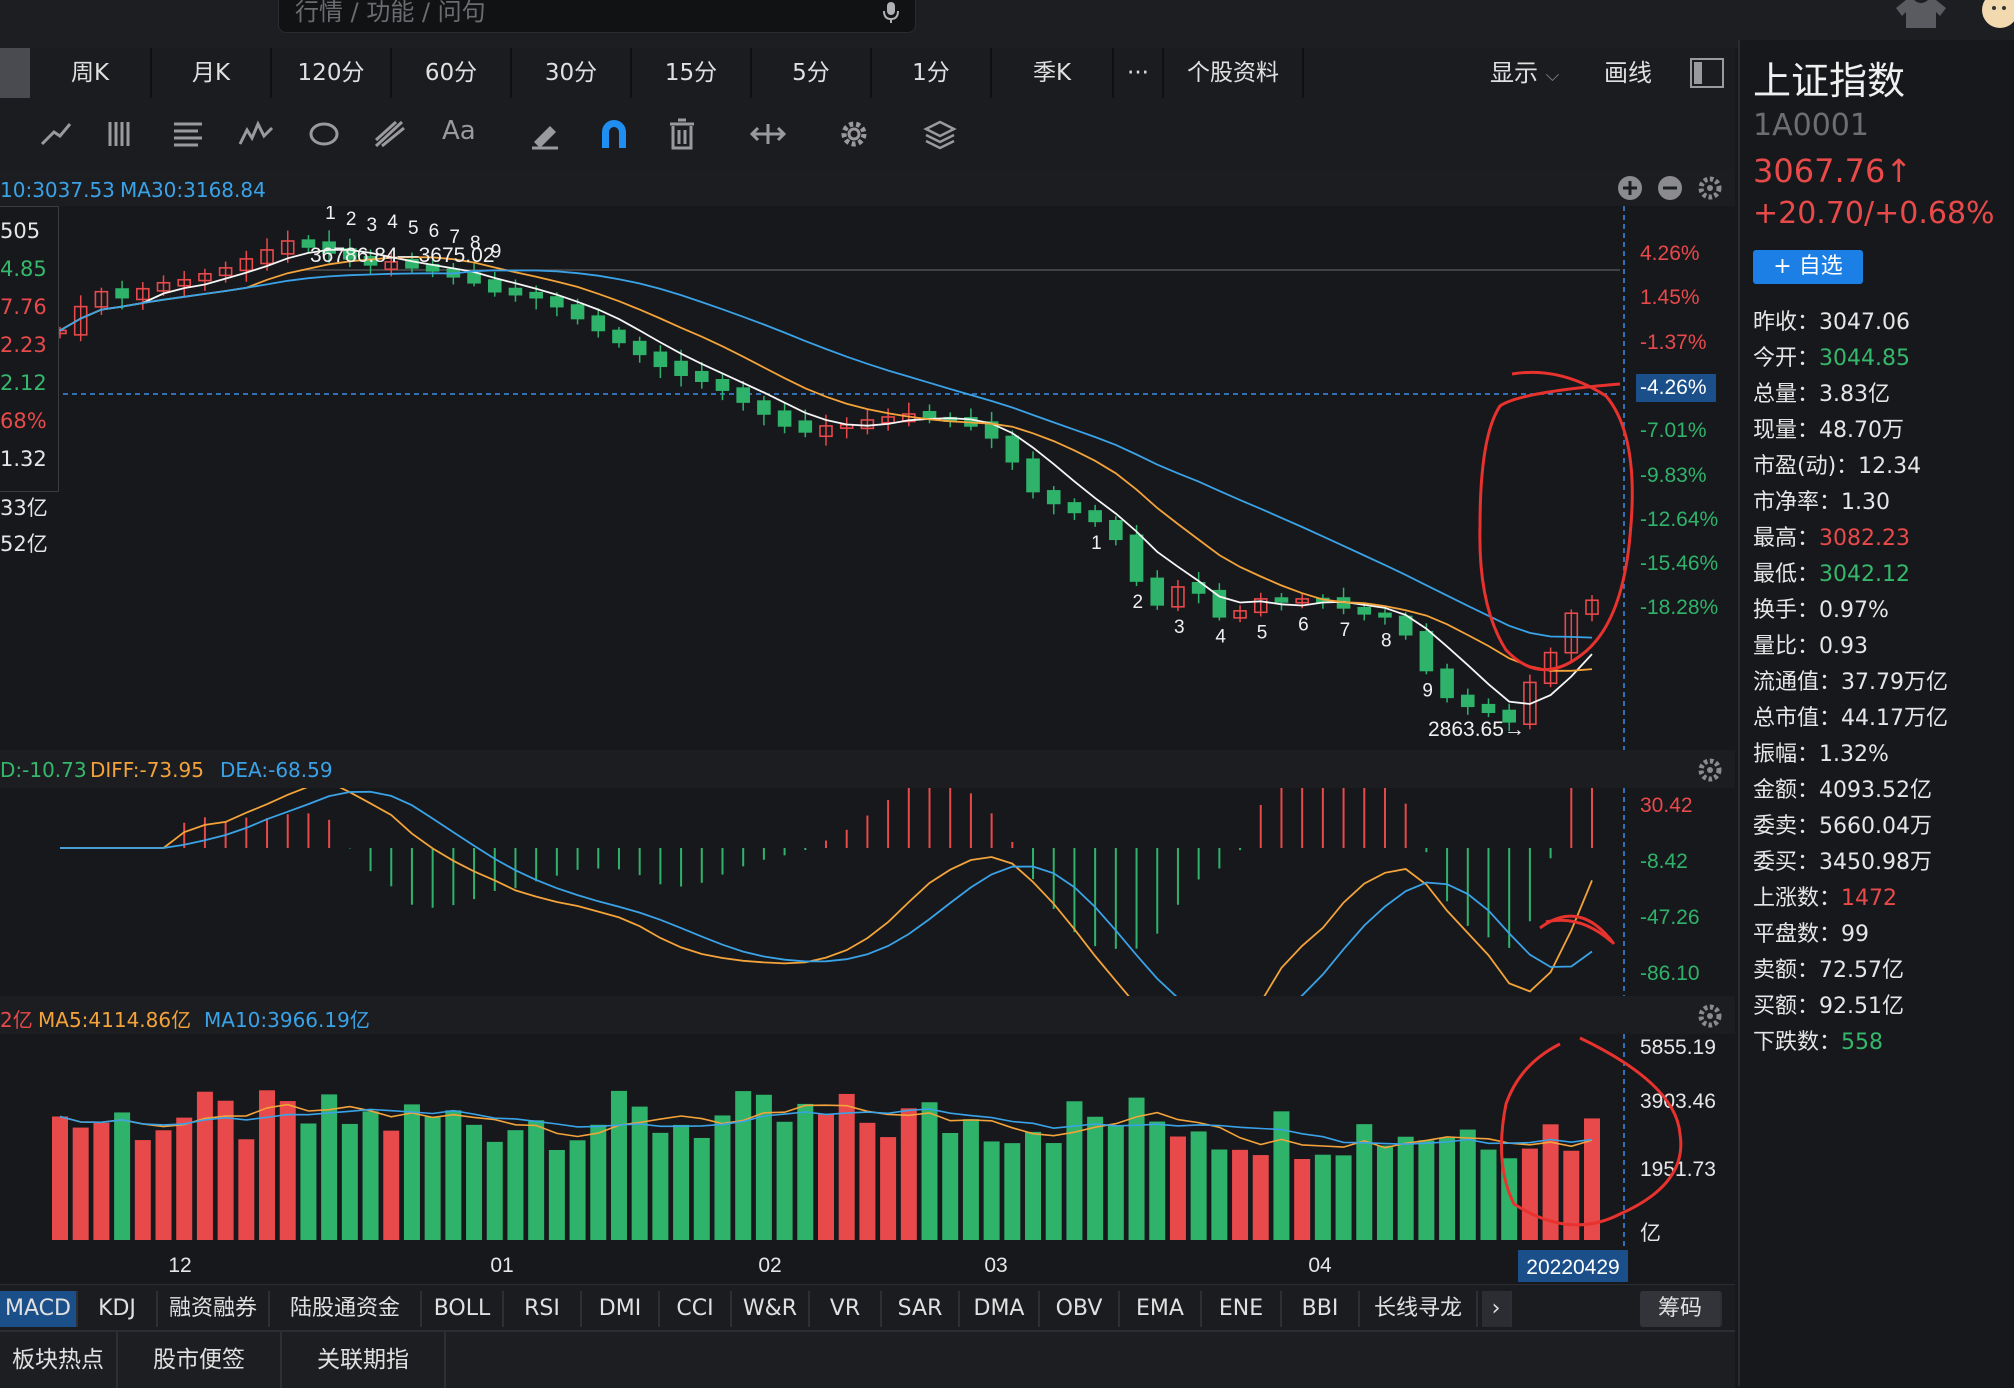 Image resolution: width=2014 pixels, height=1388 pixels. Describe the element at coordinates (15, 73) in the screenshot. I see `sidebar-toggle` at that location.